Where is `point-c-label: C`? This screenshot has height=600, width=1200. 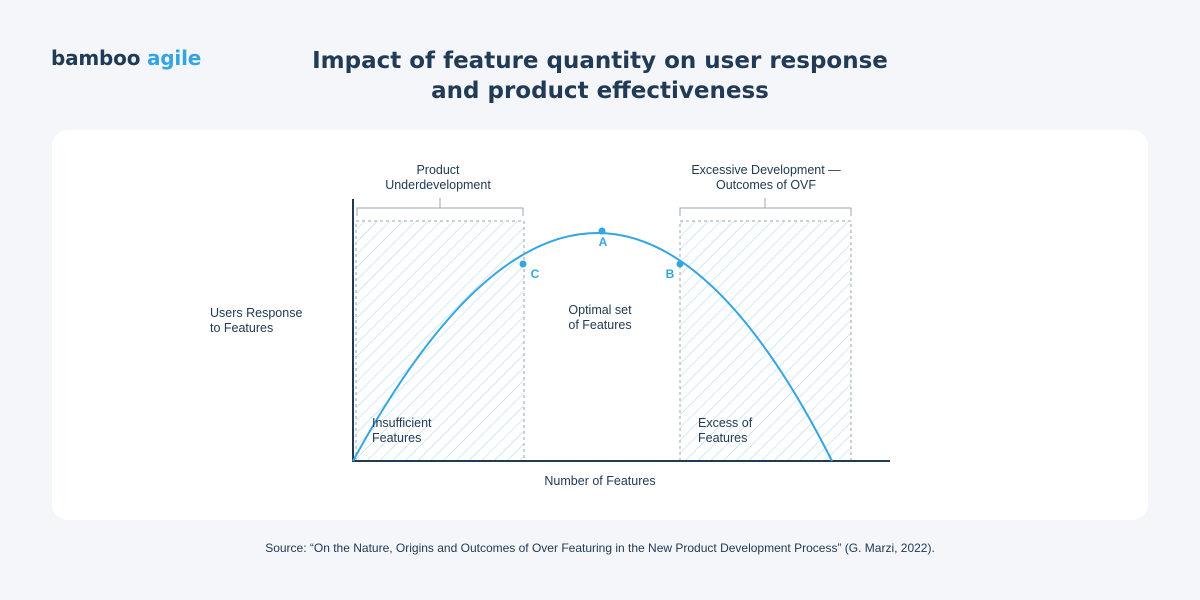
point-c-label: C is located at coordinates (535, 274).